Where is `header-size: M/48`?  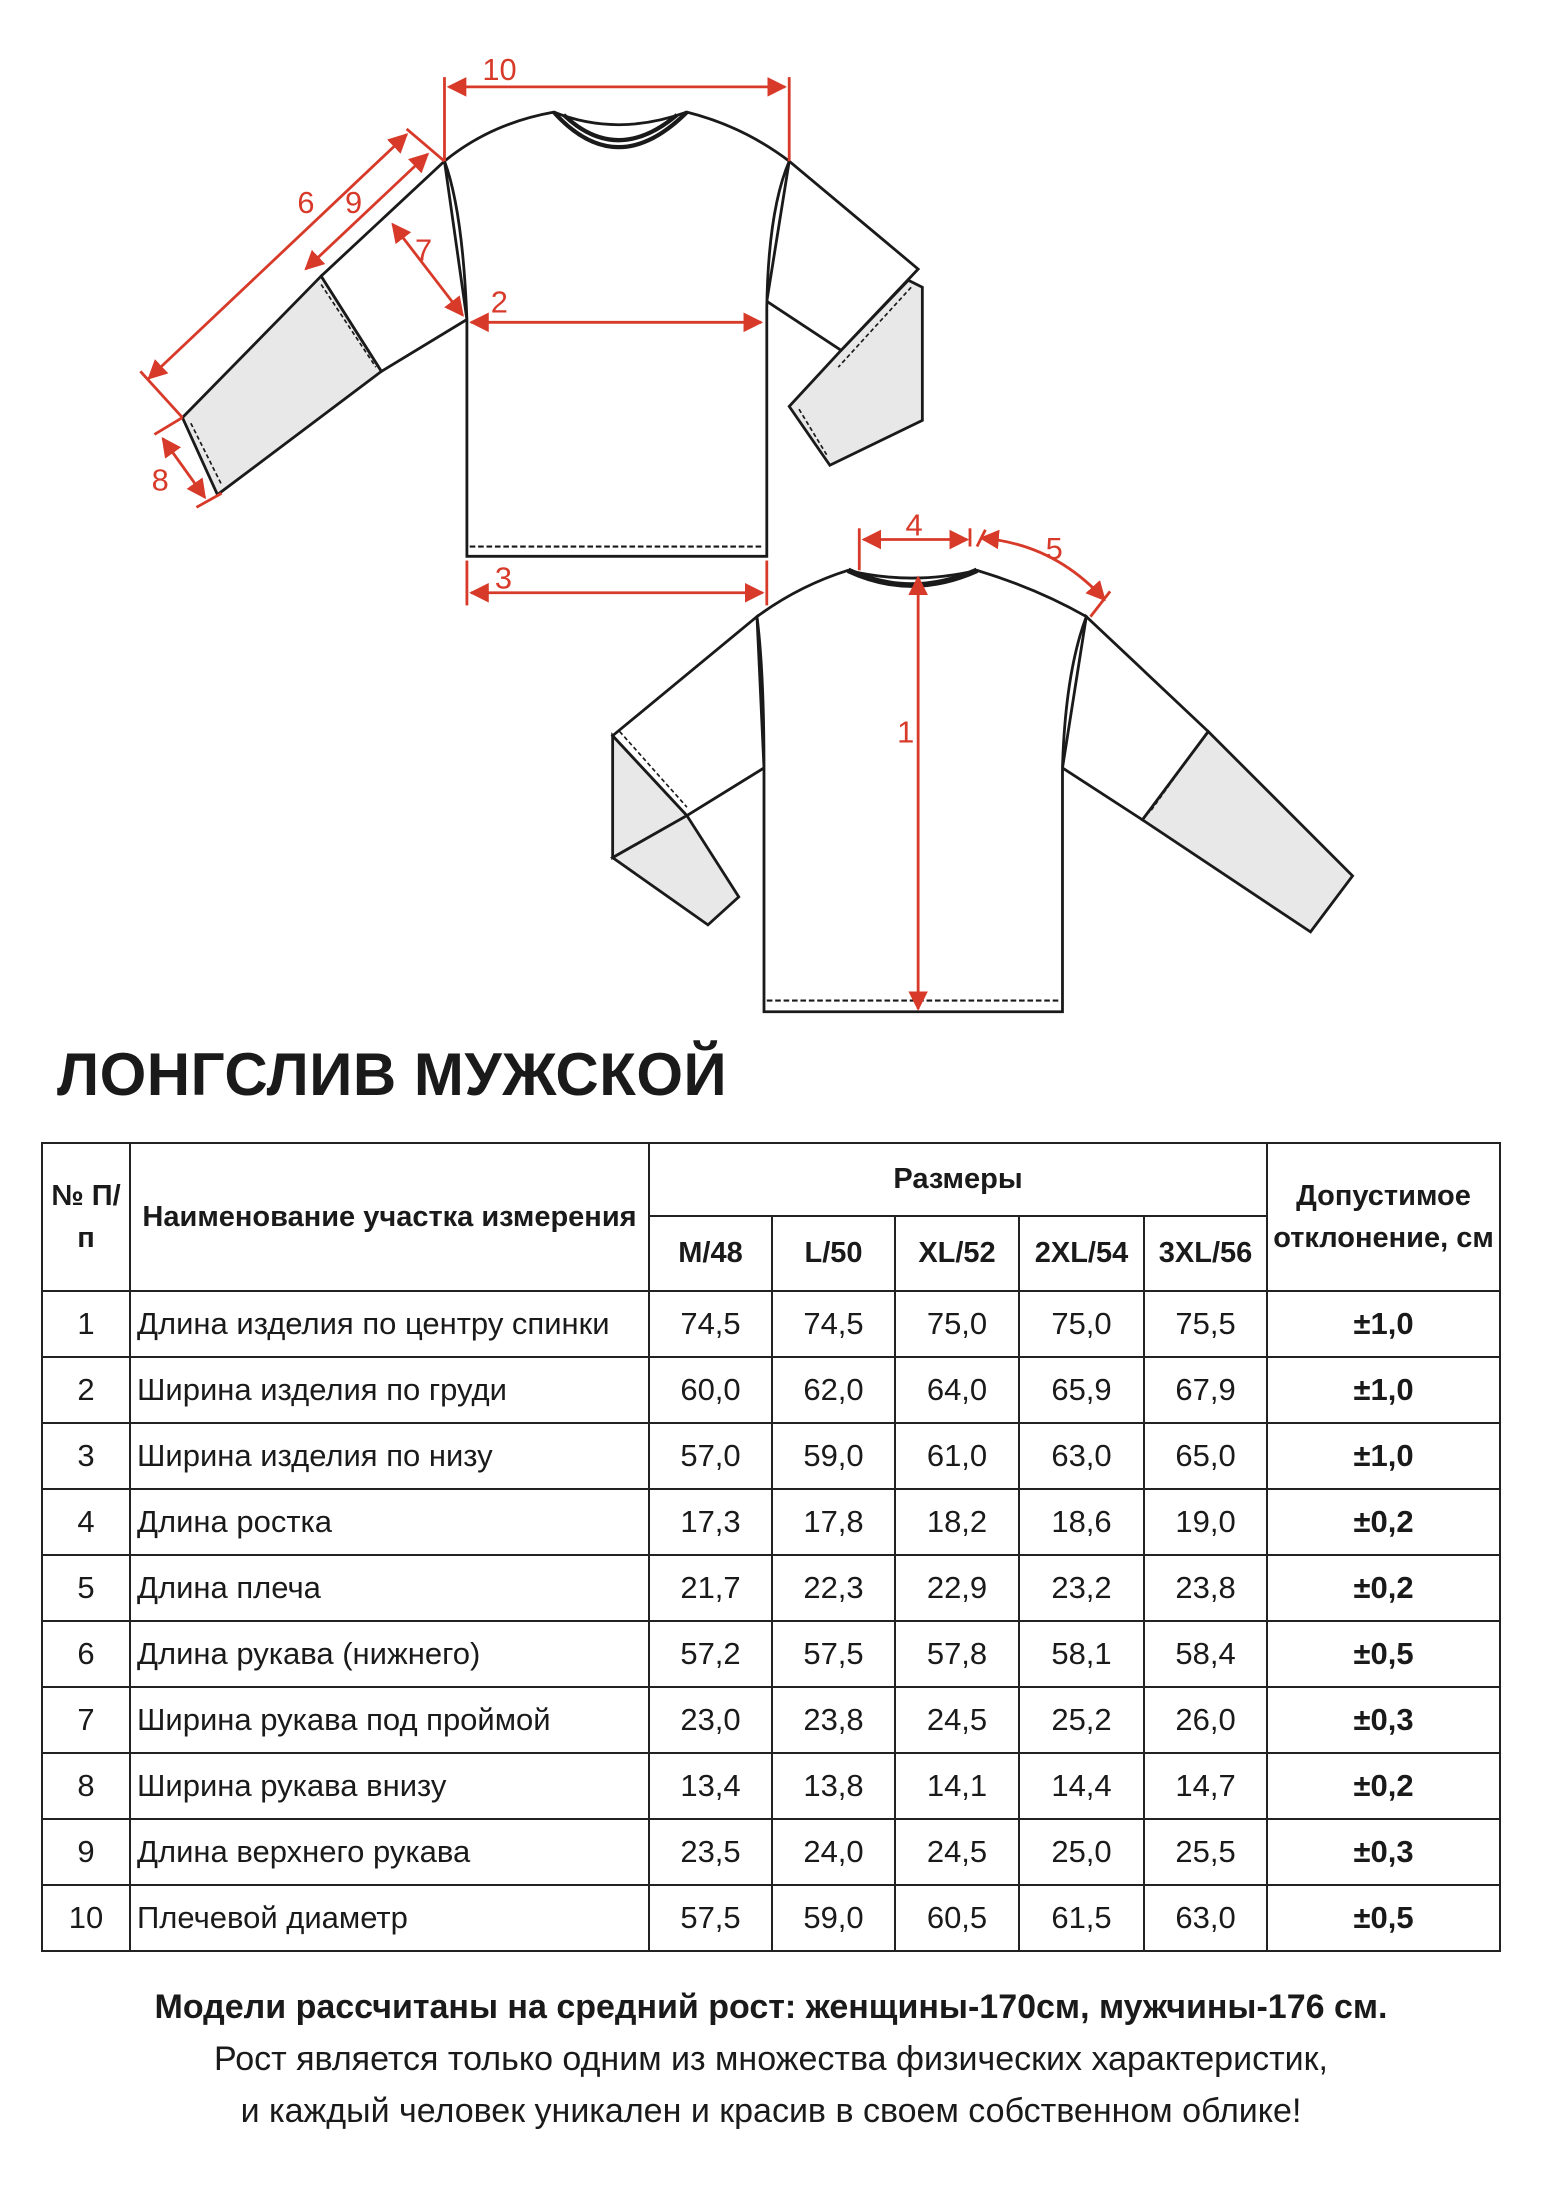 header-size: M/48 is located at coordinates (710, 1253).